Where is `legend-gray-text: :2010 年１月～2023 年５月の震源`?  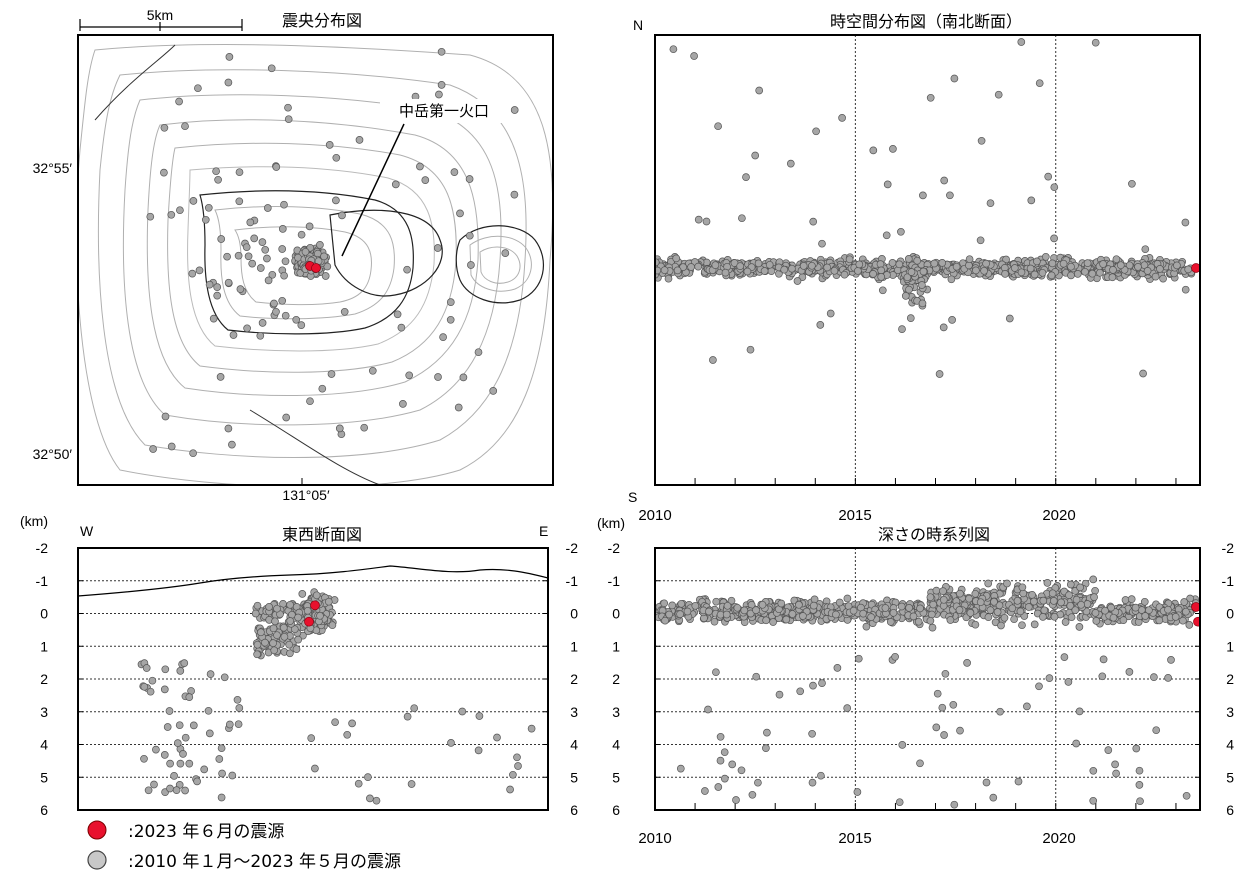
legend-gray-text: :2010 年１月～2023 年５月の震源 is located at coordinates (264, 862).